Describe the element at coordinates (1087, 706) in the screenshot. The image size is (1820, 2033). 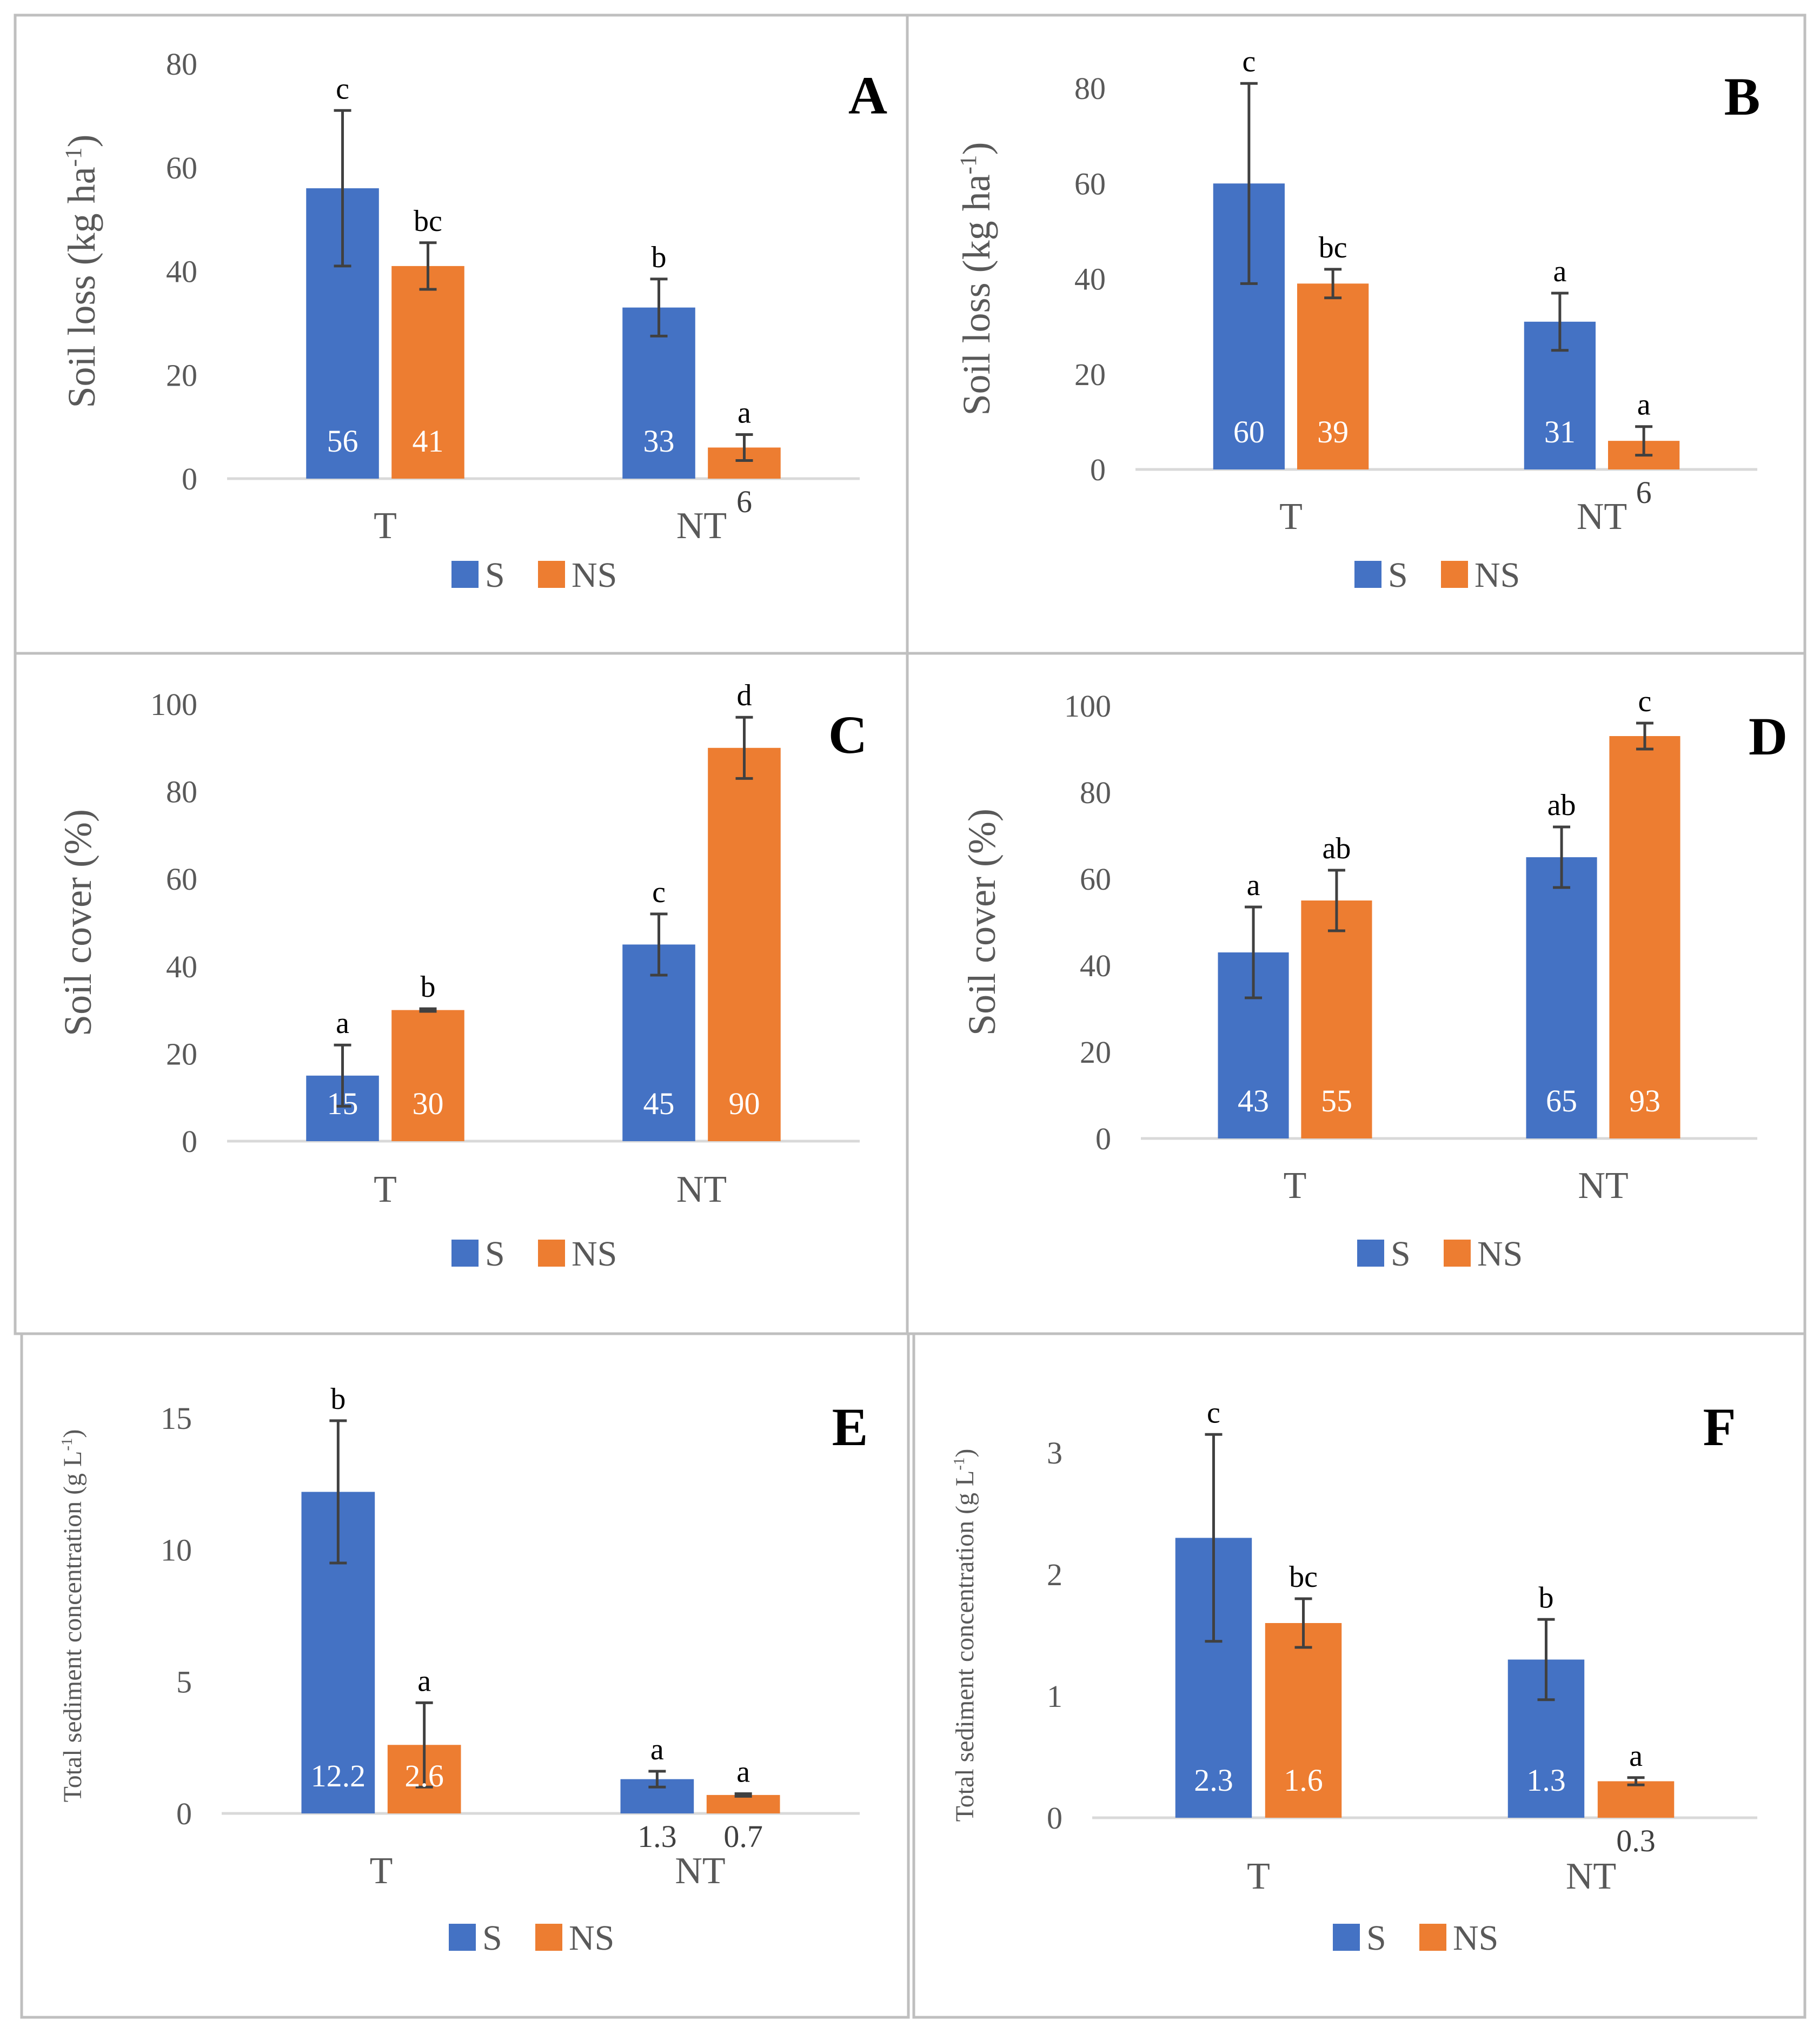
I see `y-tick-label: 100` at that location.